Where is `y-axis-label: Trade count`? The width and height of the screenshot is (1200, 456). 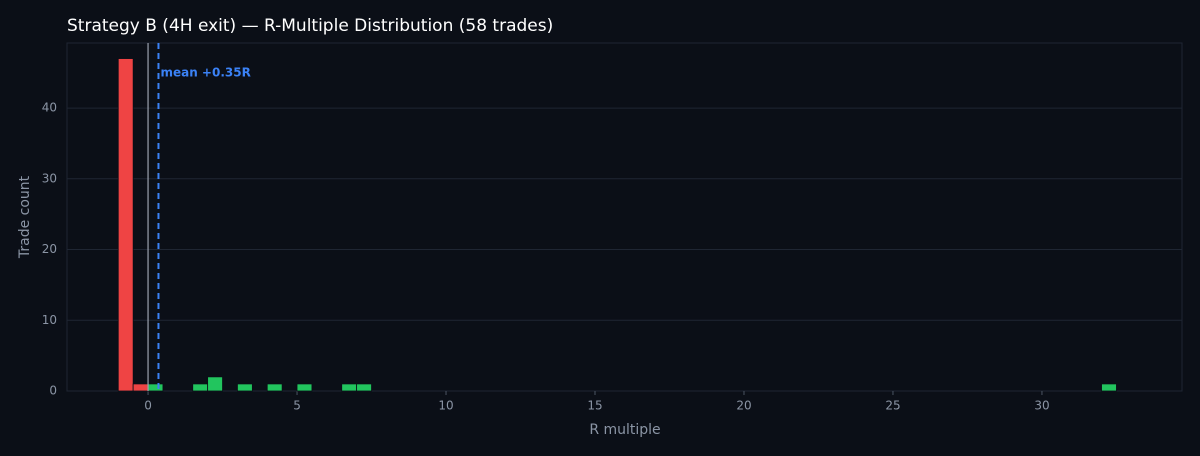
y-axis-label: Trade count is located at coordinates (25, 217).